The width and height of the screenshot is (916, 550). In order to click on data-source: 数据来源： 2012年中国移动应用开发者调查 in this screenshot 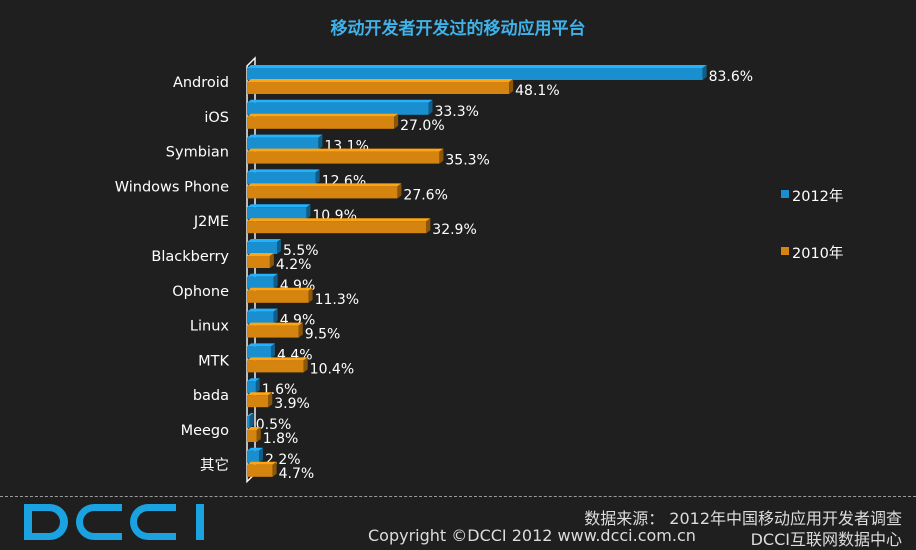, I will do `click(743, 518)`.